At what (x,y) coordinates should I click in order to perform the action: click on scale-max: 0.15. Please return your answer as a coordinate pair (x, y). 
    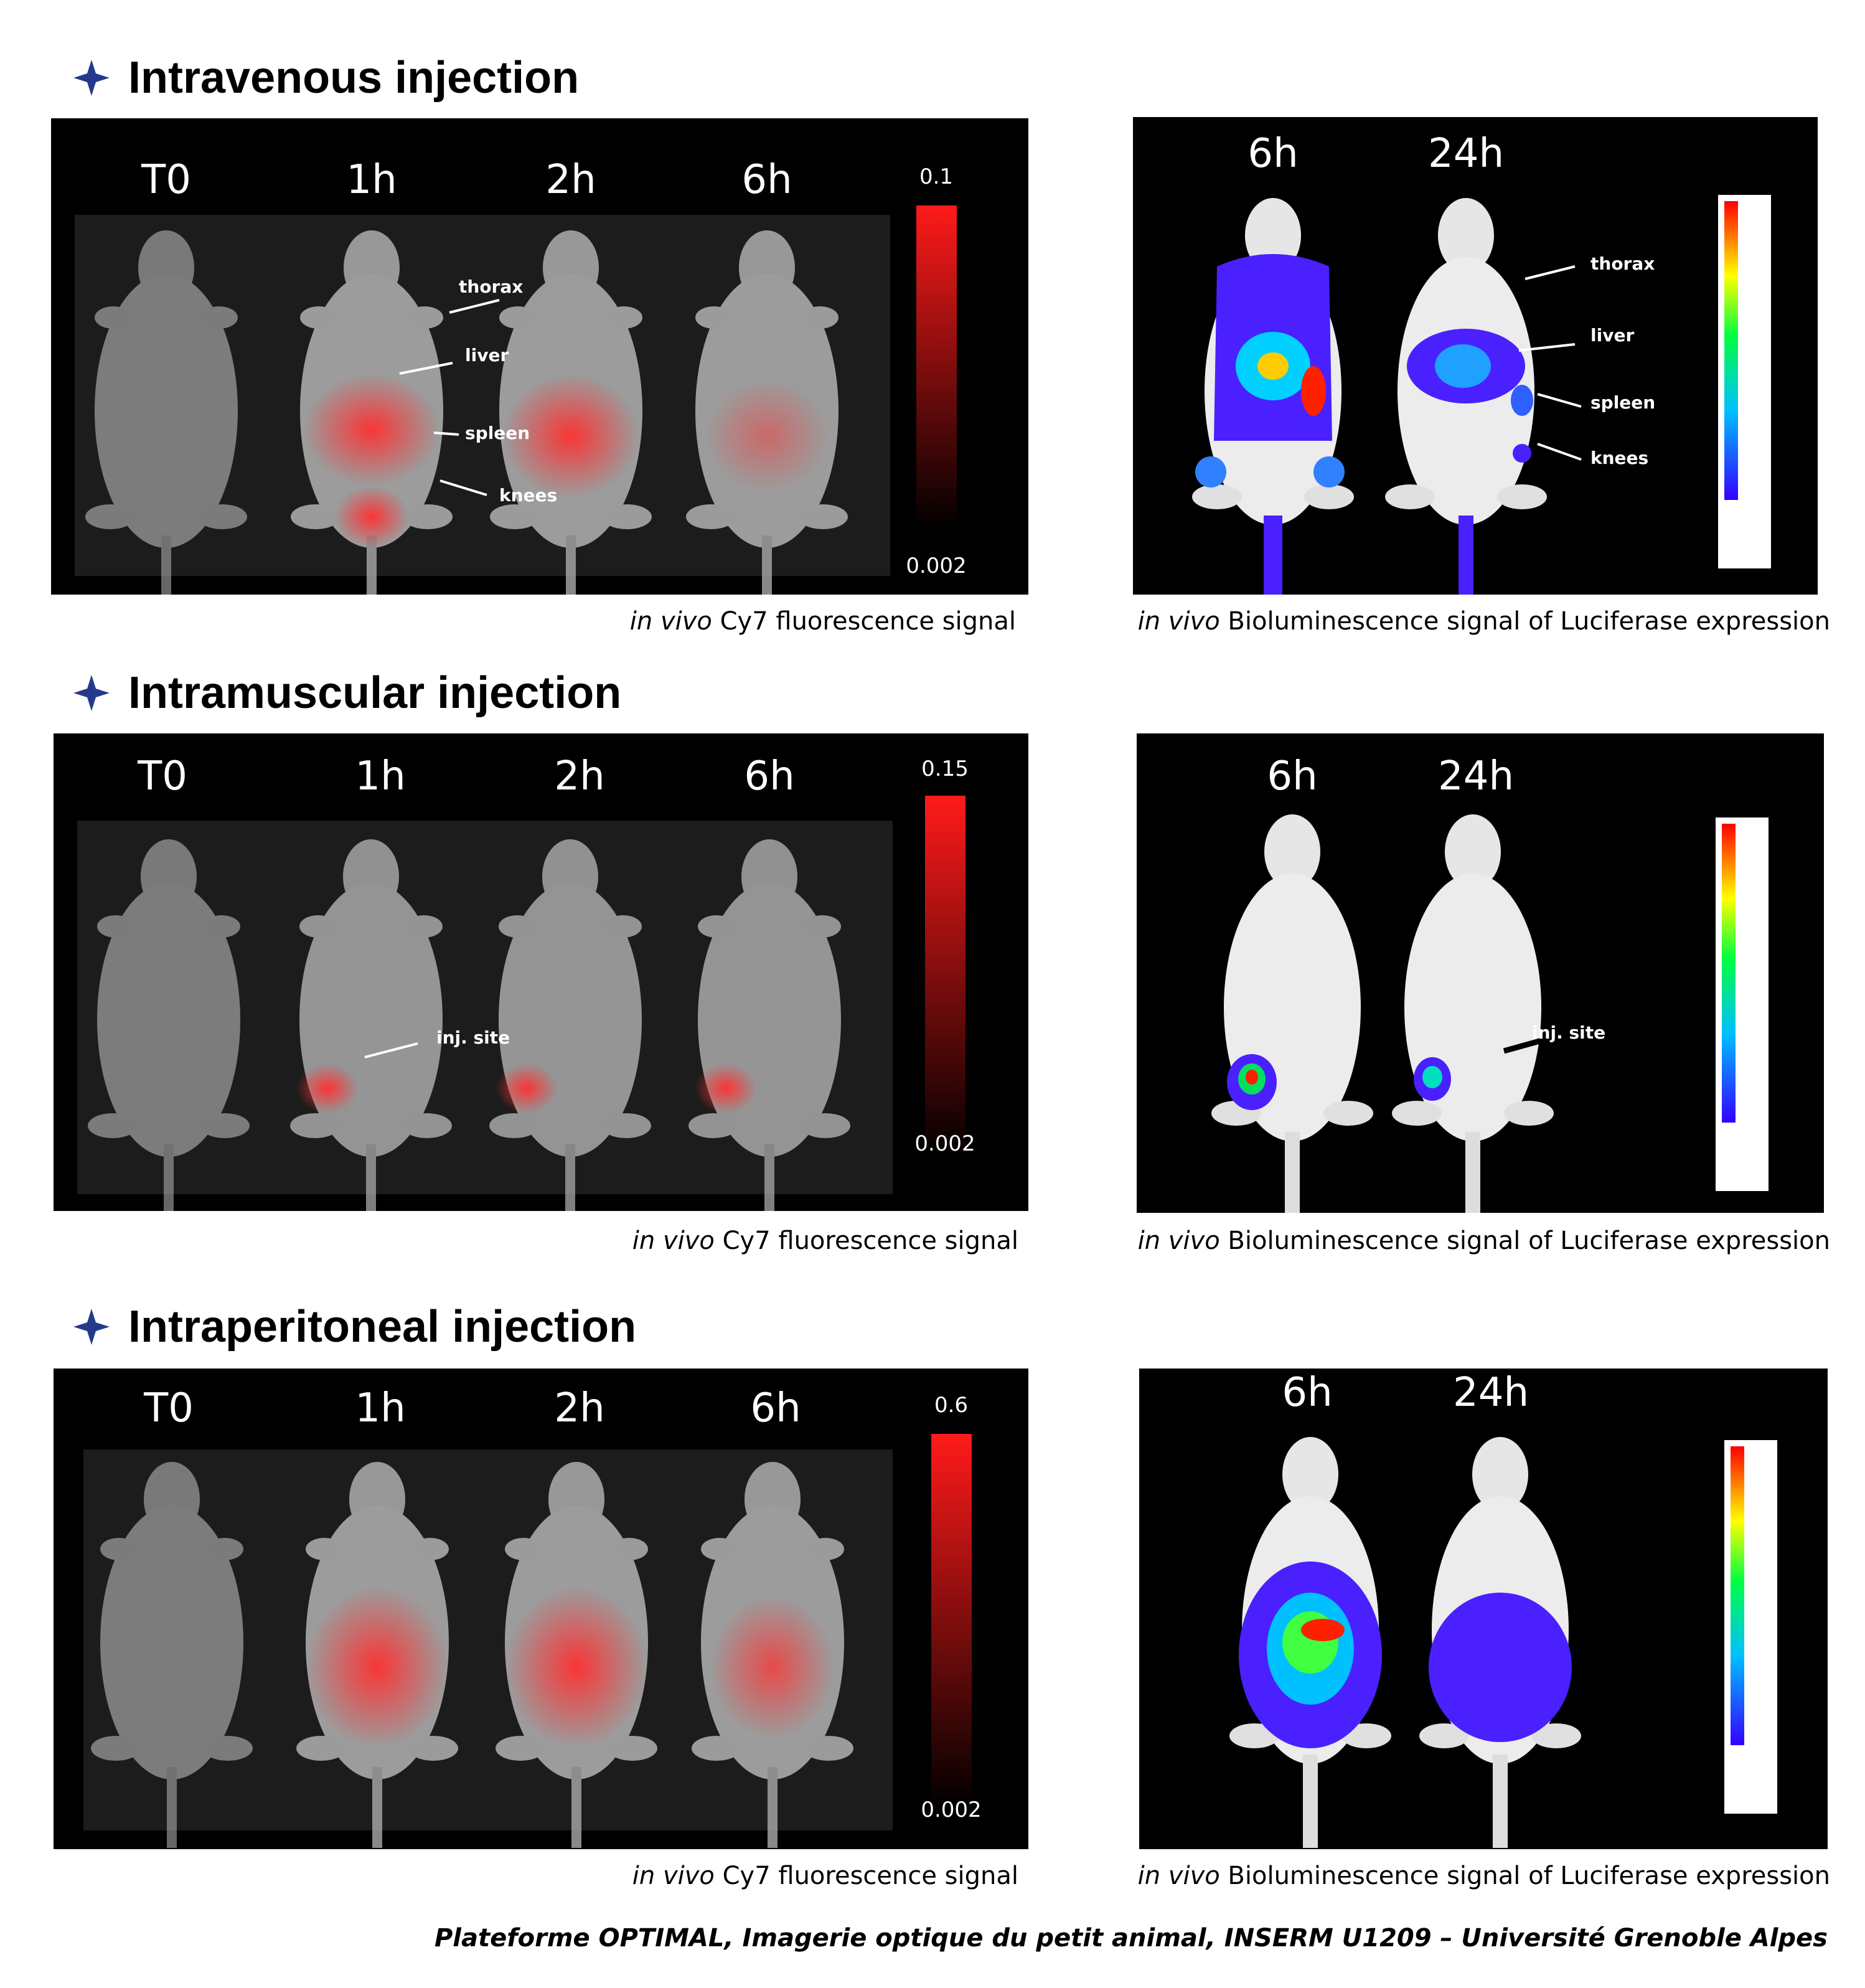
    Looking at the image, I should click on (945, 768).